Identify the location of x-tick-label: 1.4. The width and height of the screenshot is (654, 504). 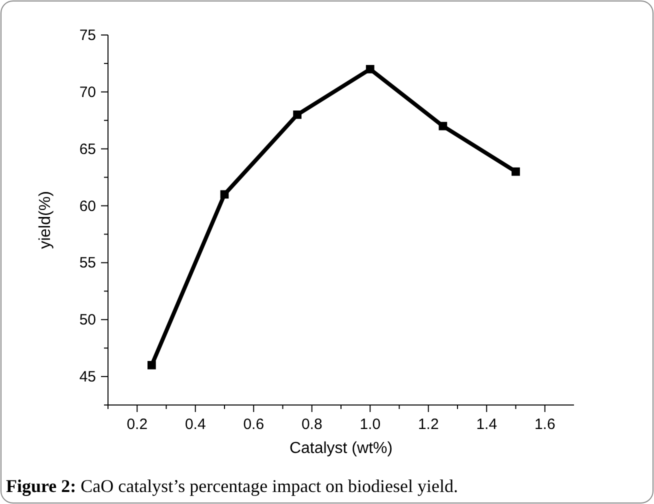
(487, 424).